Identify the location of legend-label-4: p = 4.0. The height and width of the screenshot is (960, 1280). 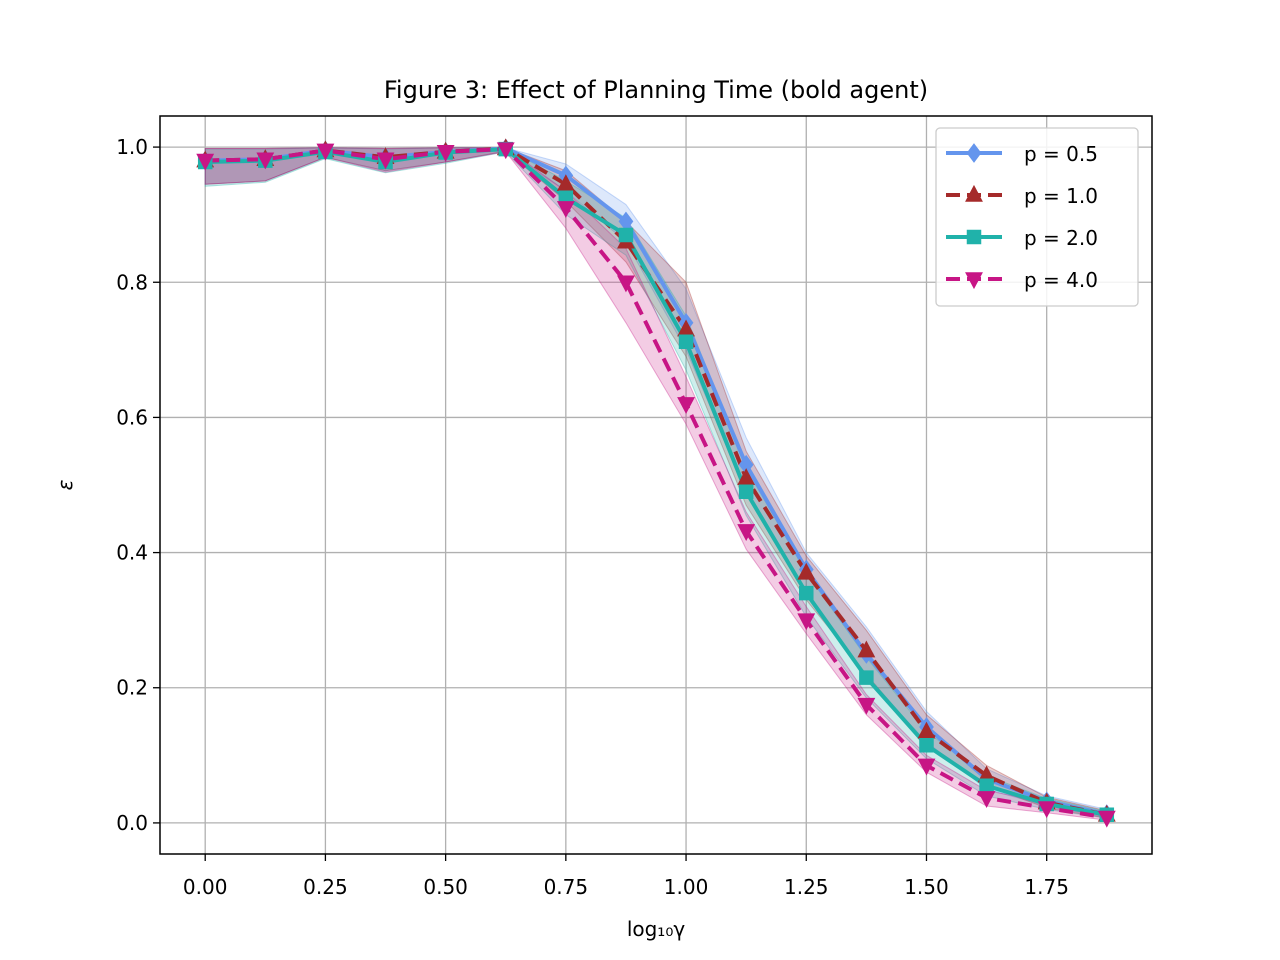
(1061, 280).